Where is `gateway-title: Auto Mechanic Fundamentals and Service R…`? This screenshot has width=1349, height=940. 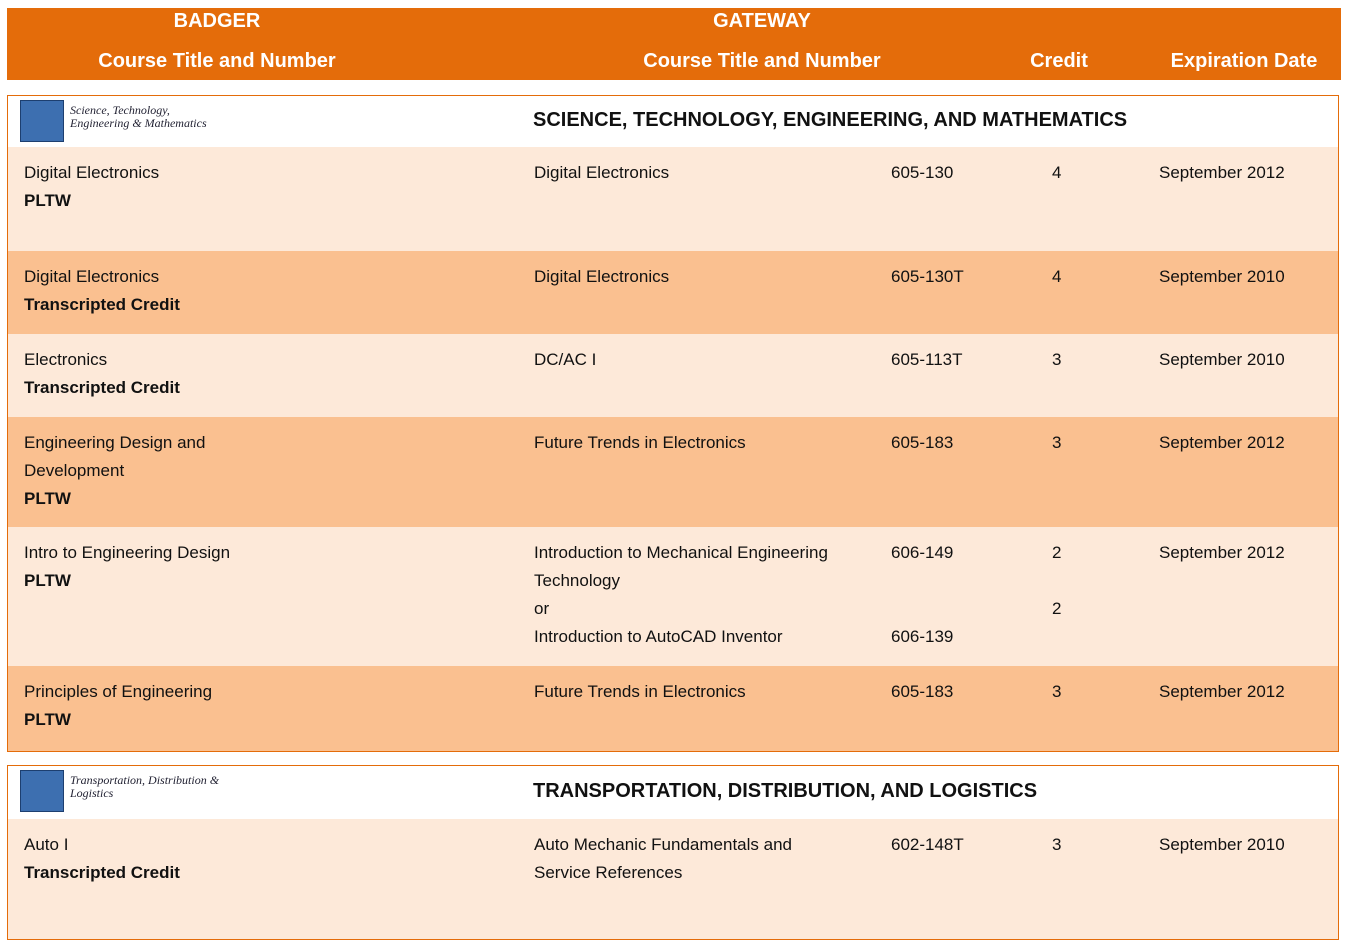 gateway-title: Auto Mechanic Fundamentals and Service R… is located at coordinates (663, 858).